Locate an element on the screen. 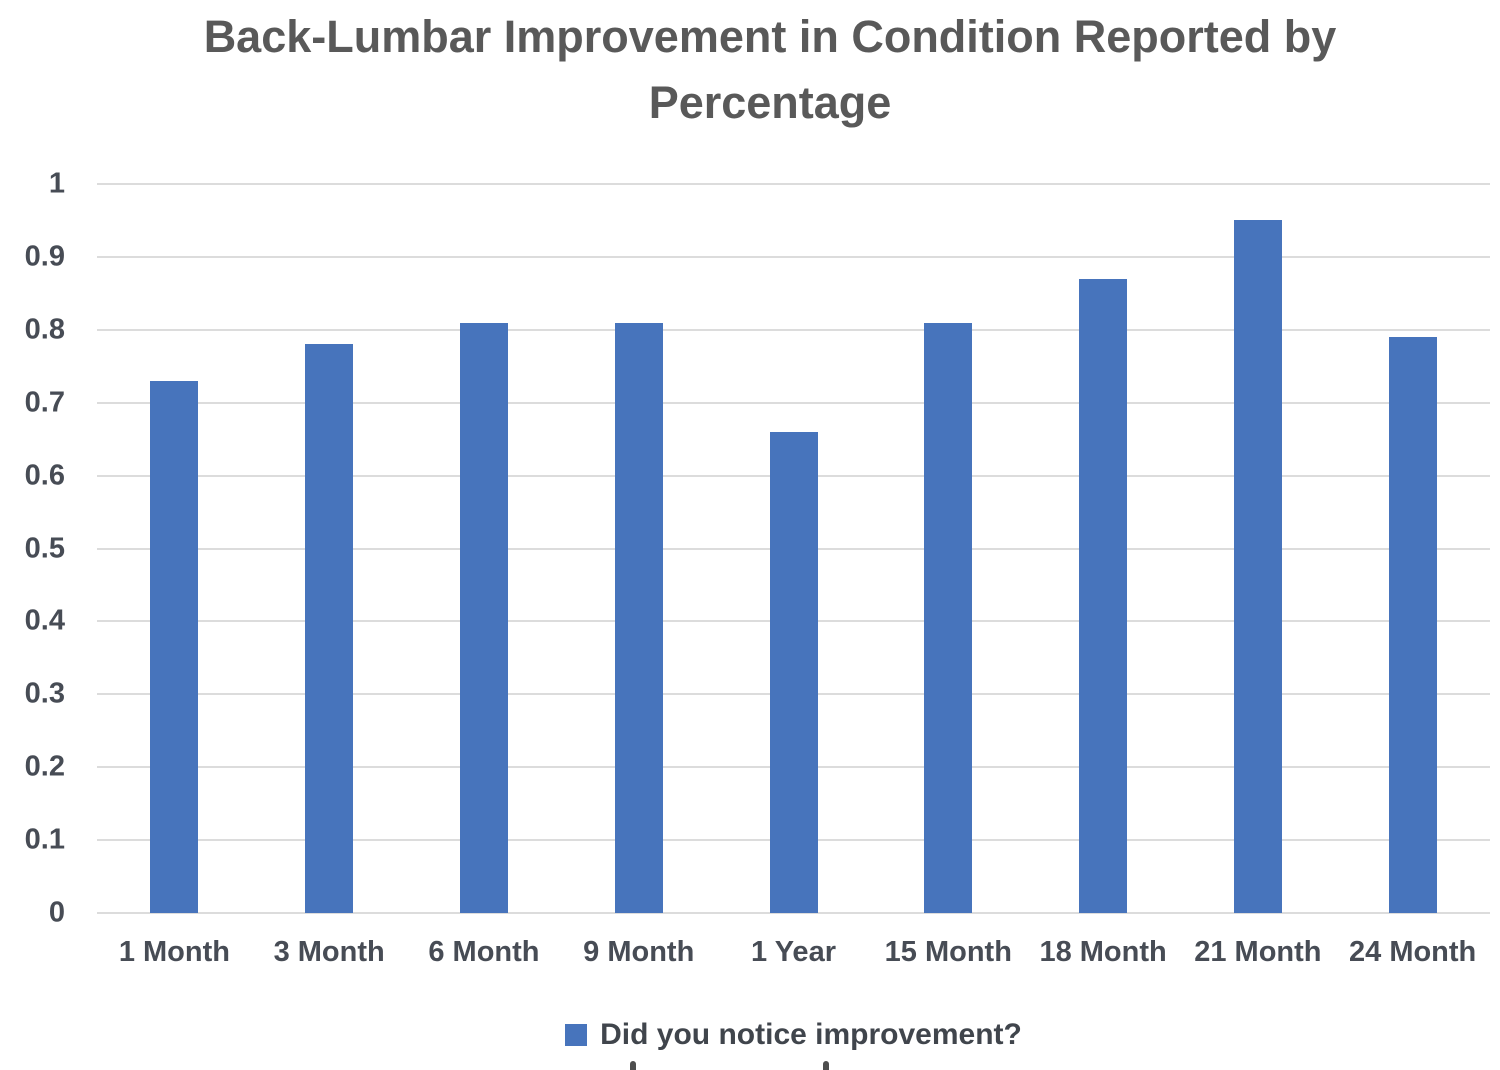 The height and width of the screenshot is (1070, 1500). y-tick-label: 0.7 is located at coordinates (44, 402).